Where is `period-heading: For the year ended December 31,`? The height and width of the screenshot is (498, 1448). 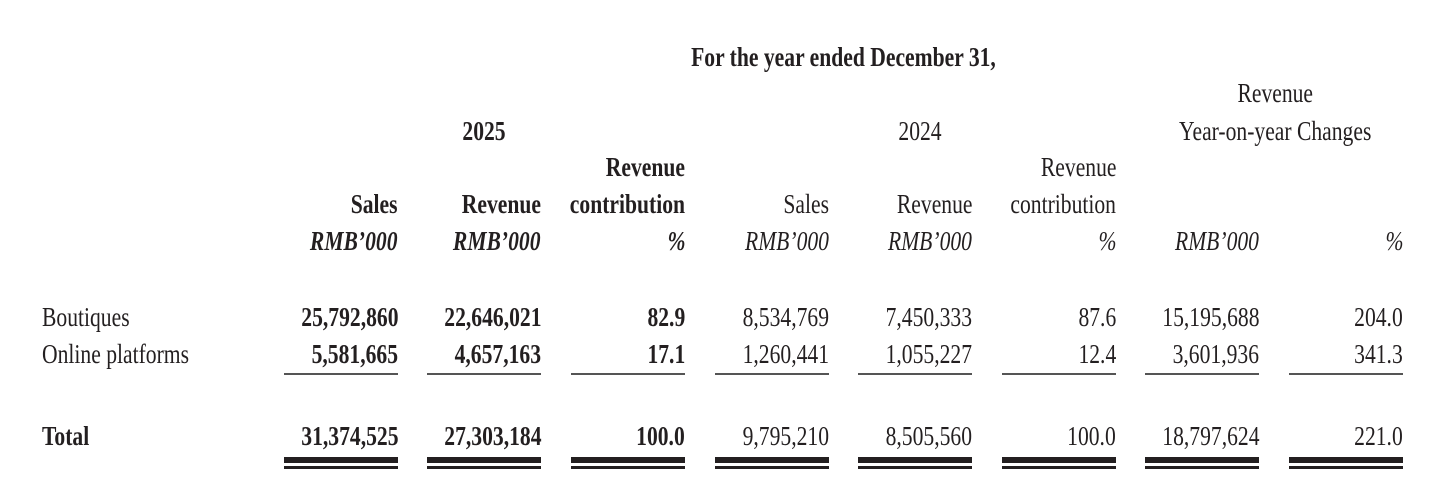
period-heading: For the year ended December 31, is located at coordinates (843, 57).